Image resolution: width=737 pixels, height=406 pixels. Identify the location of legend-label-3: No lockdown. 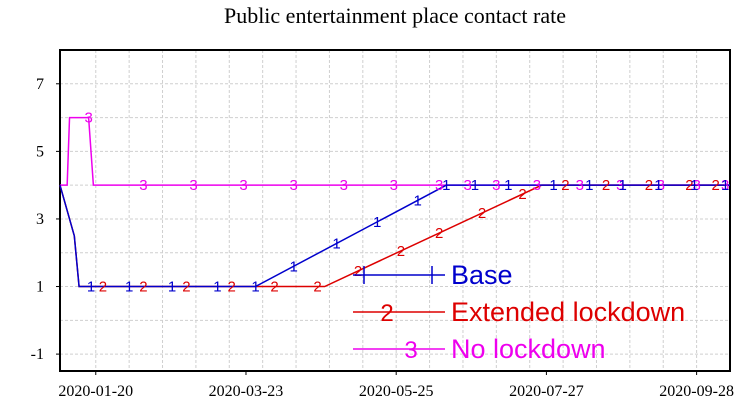
(528, 349).